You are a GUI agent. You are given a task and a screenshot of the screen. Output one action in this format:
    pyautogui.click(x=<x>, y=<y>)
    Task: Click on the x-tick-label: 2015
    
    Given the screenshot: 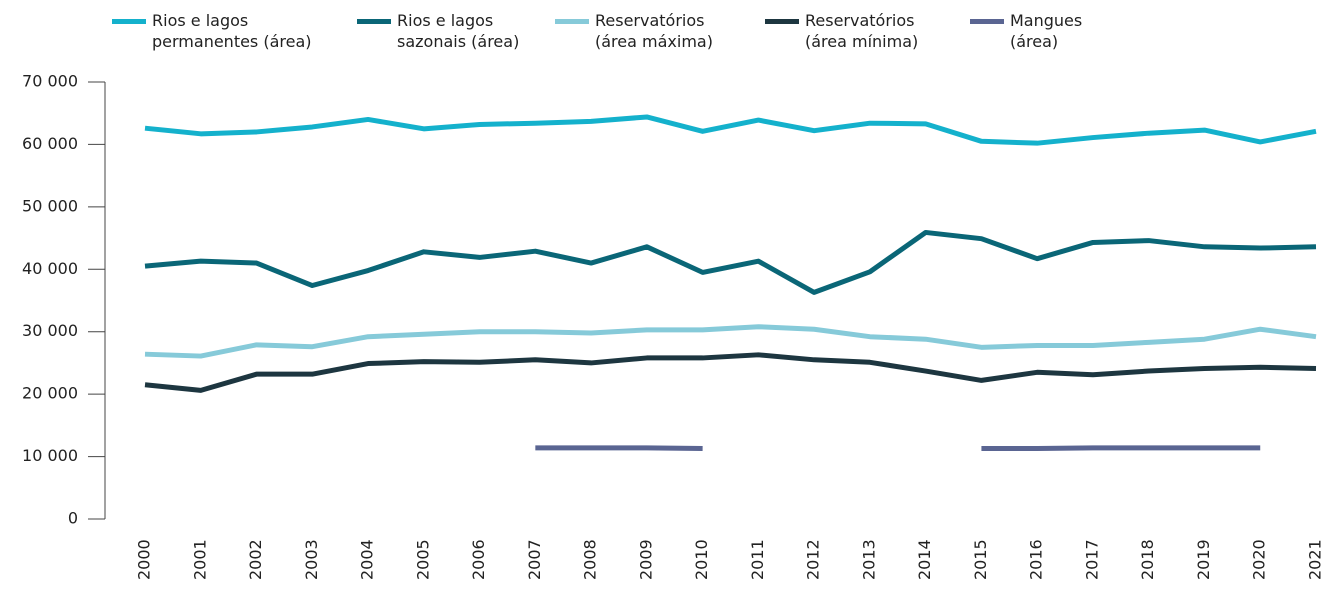 What is the action you would take?
    pyautogui.click(x=980, y=559)
    